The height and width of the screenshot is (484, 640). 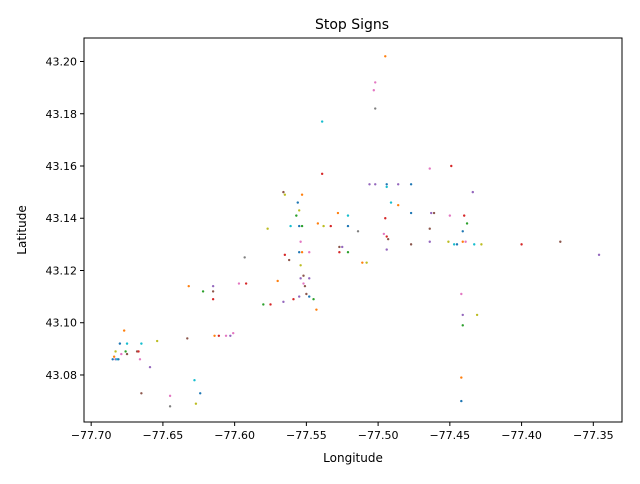 I want to click on x-tick-label: −77.60, so click(x=234, y=435).